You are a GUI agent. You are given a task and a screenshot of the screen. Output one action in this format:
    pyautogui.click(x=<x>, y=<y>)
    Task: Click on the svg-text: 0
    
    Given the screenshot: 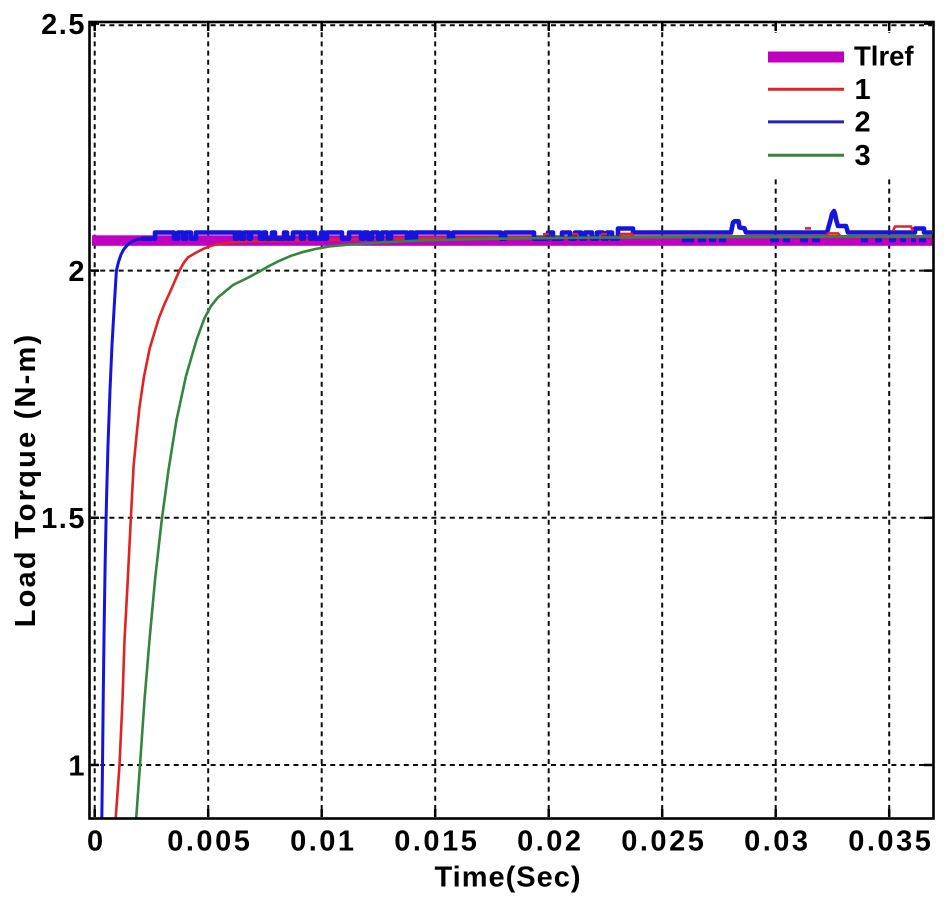 What is the action you would take?
    pyautogui.click(x=96, y=842)
    